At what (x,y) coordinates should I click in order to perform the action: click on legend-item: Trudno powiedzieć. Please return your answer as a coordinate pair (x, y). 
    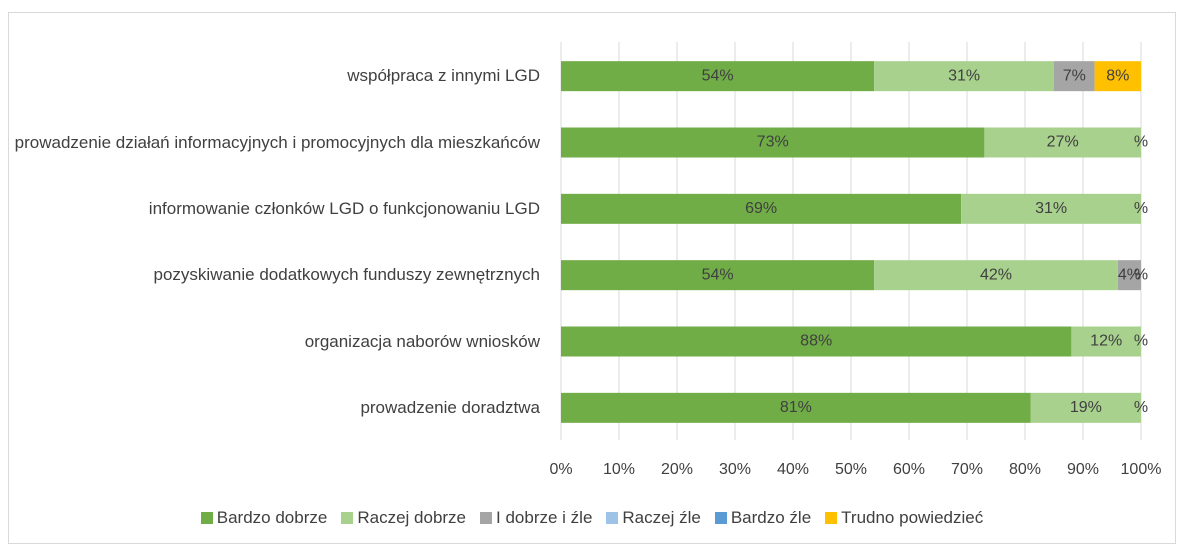
    Looking at the image, I should click on (904, 518).